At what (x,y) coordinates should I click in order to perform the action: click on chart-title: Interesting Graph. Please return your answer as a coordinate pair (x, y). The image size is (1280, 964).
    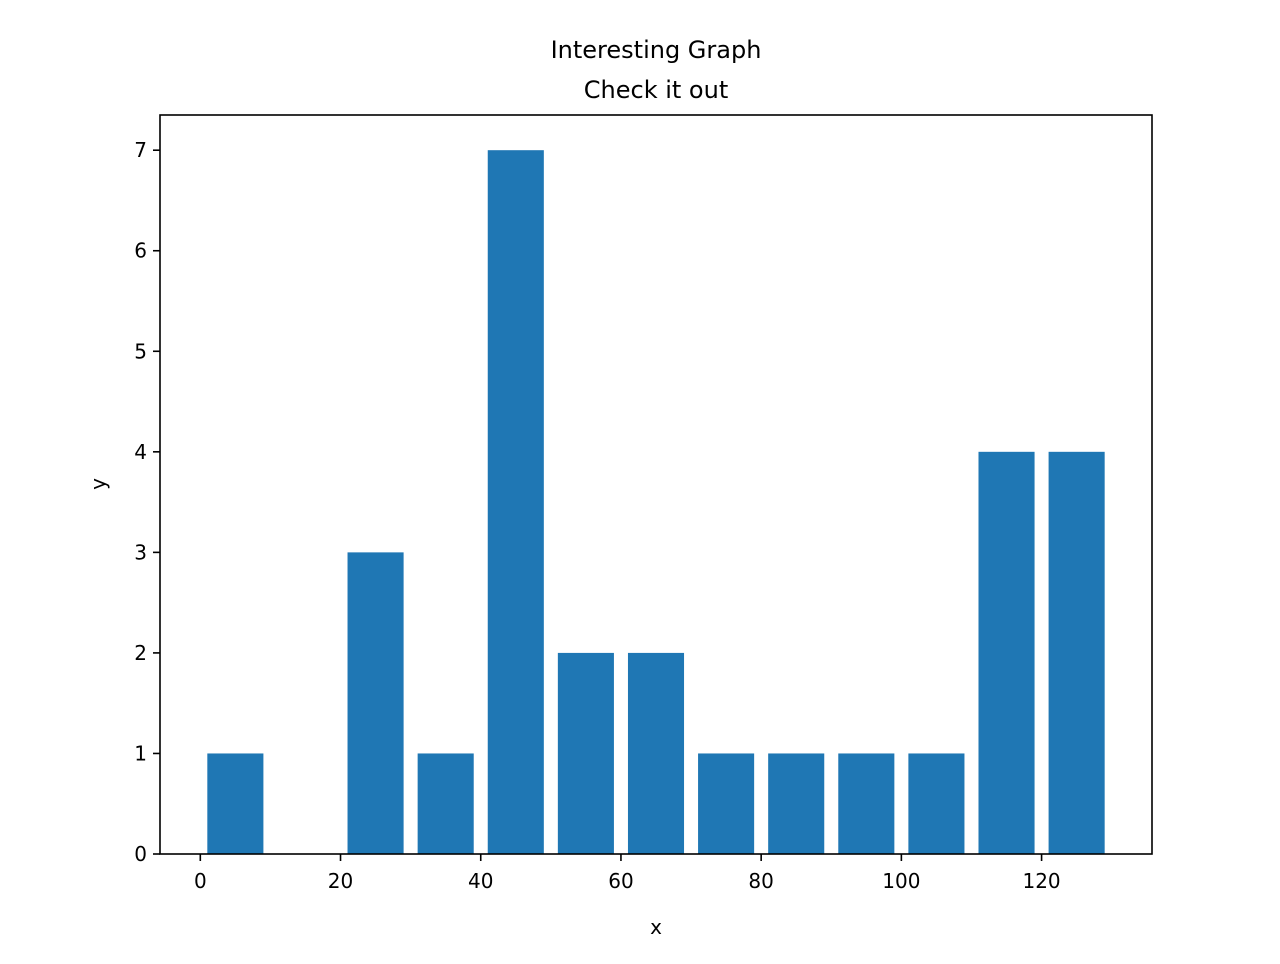
    Looking at the image, I should click on (656, 50).